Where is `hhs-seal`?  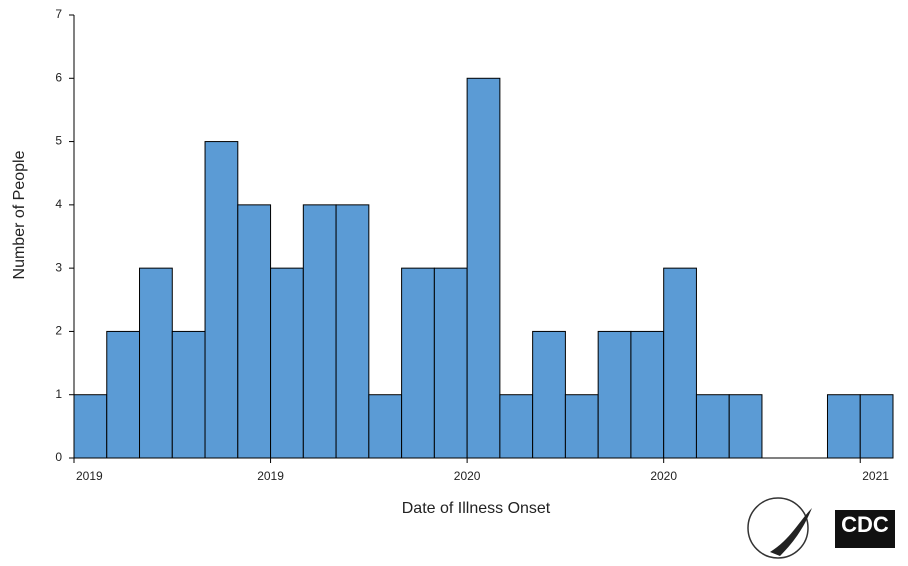 hhs-seal is located at coordinates (778, 528).